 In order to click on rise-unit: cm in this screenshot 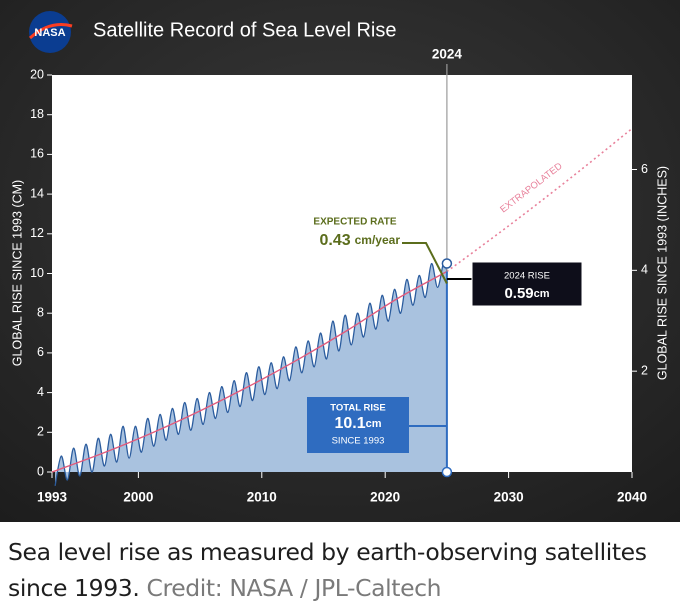, I will do `click(542, 294)`.